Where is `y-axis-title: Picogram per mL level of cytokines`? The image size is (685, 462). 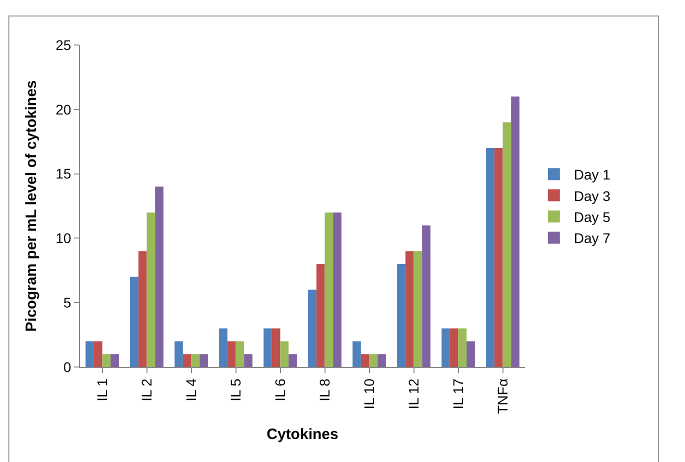
y-axis-title: Picogram per mL level of cytokines is located at coordinates (31, 206).